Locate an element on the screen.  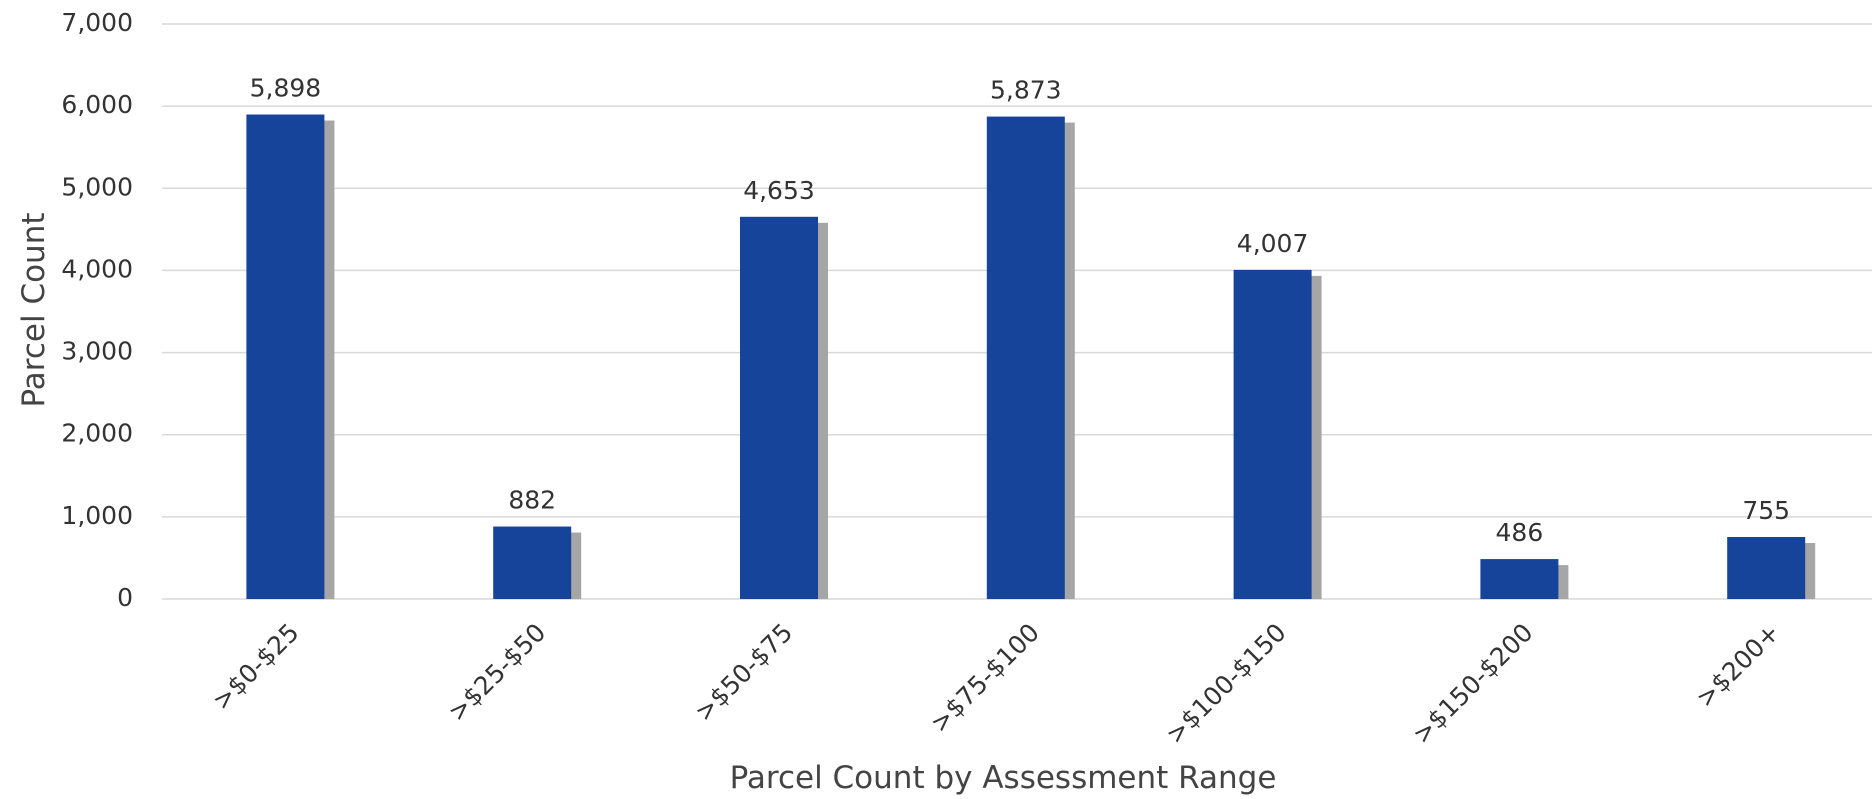
data-label: 4,653 is located at coordinates (779, 190).